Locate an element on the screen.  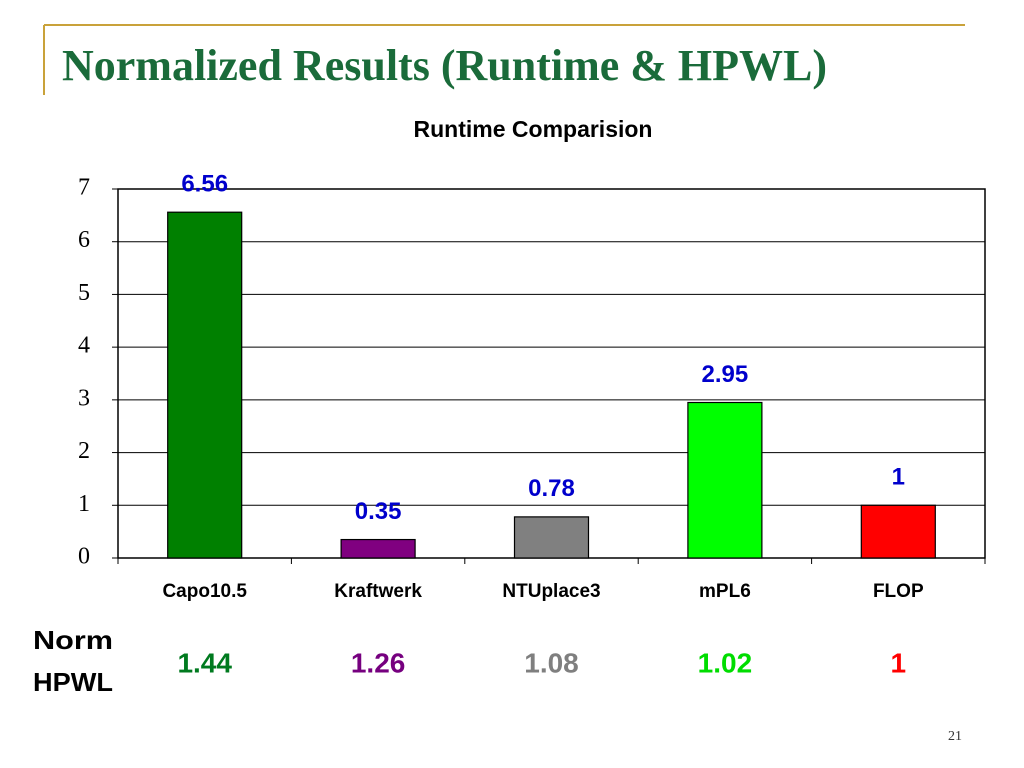
x-tick-label: FLOP is located at coordinates (898, 591).